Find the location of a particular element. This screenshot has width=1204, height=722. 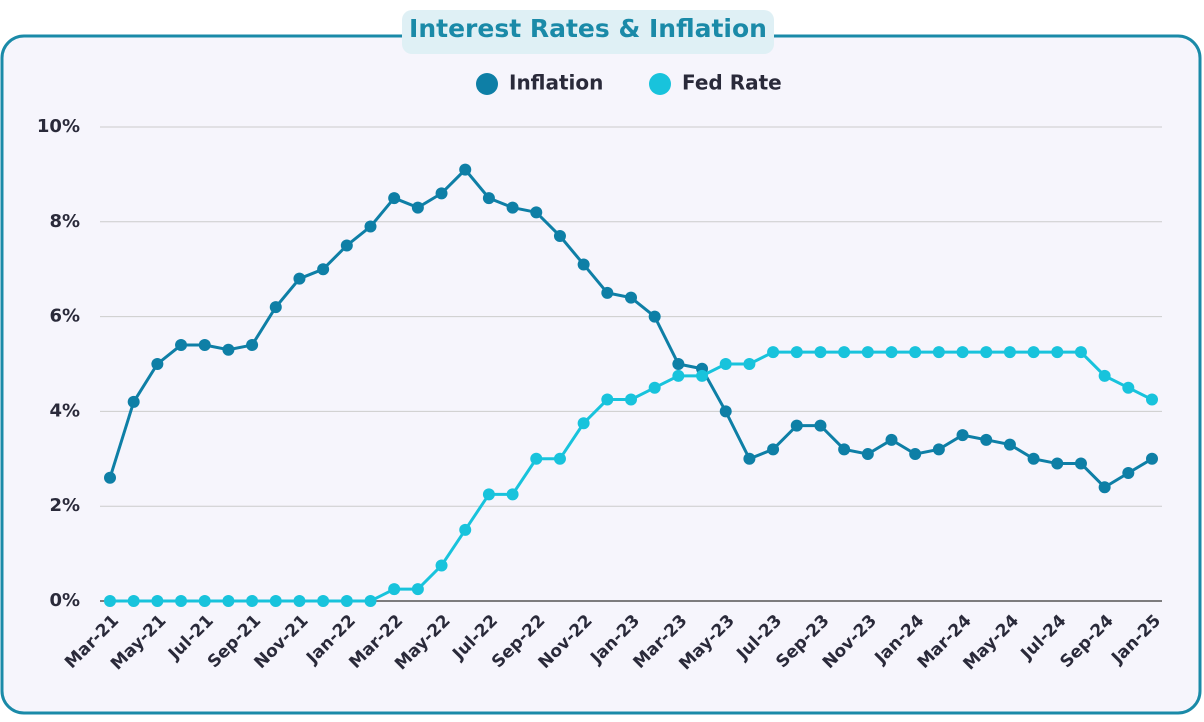

y-tick-label: 0% is located at coordinates (64, 600).